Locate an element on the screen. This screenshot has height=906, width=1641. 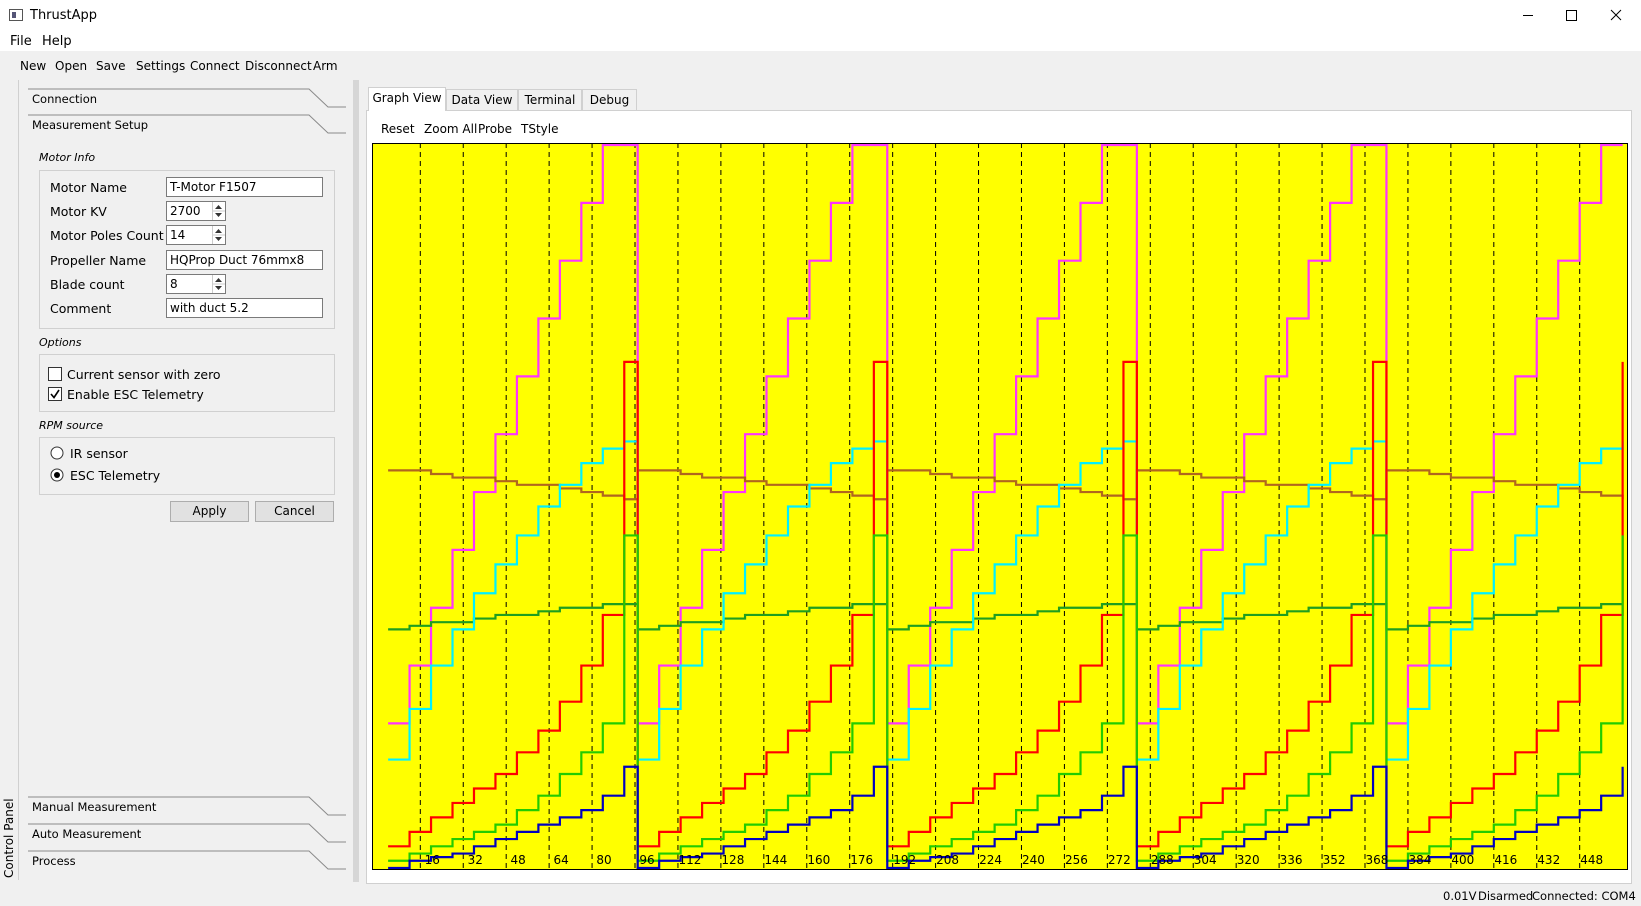
toolbar-button: Connect is located at coordinates (215, 66).